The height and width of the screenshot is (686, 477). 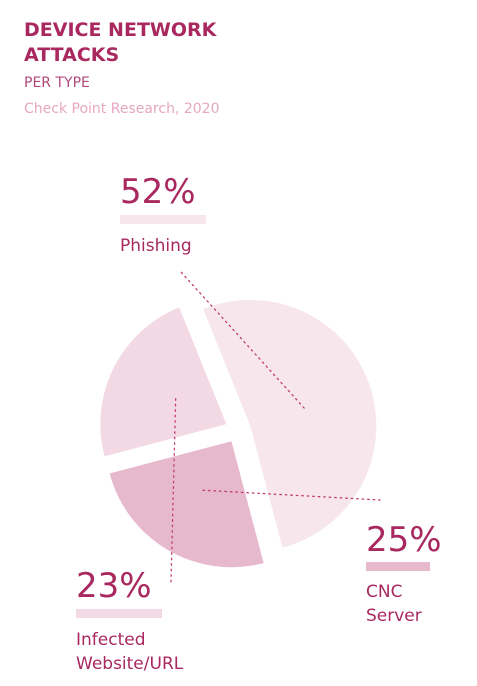 What do you see at coordinates (186, 504) in the screenshot?
I see `pie-slice-cnc-server` at bounding box center [186, 504].